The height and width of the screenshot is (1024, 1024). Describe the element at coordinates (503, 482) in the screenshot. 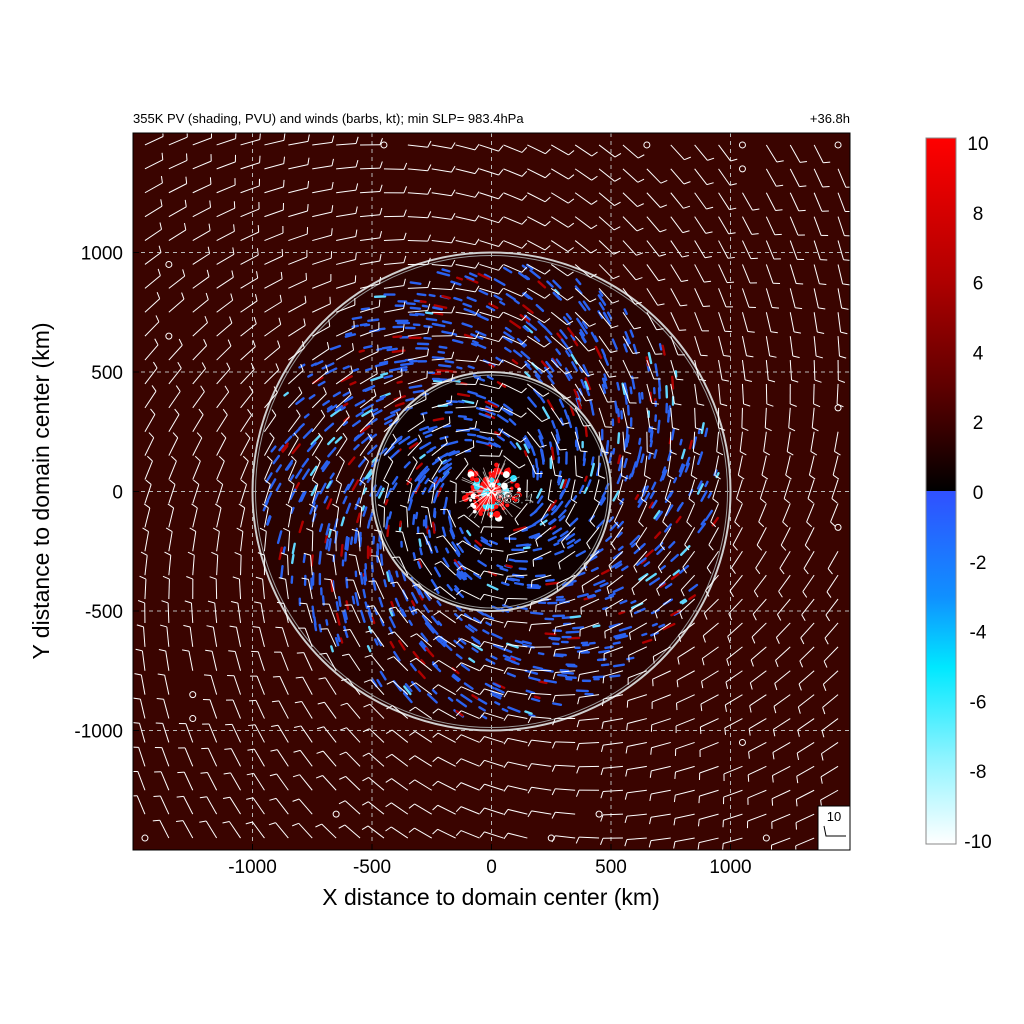

I see `core-barb` at that location.